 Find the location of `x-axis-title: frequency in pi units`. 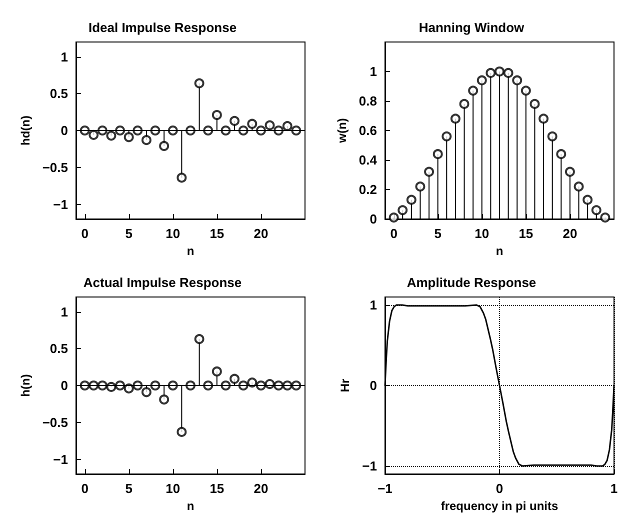

x-axis-title: frequency in pi units is located at coordinates (499, 505).